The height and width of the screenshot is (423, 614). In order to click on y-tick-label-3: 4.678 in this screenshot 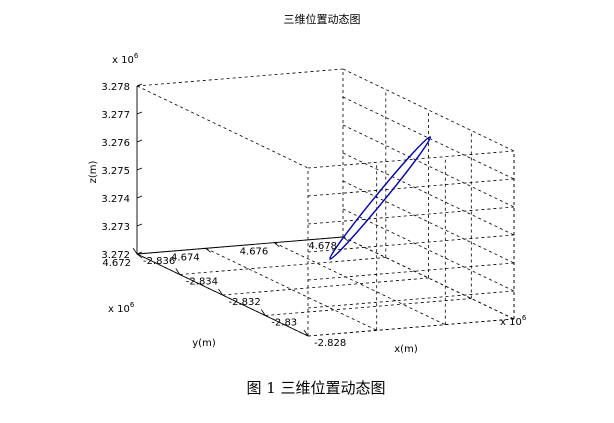, I will do `click(322, 246)`.